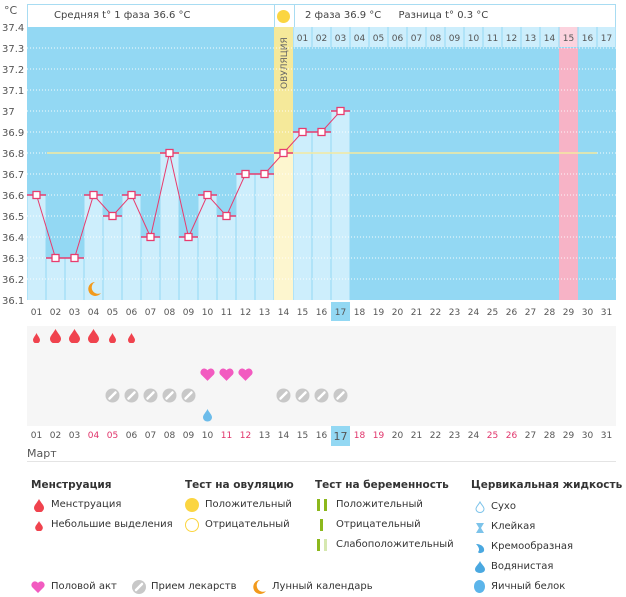  What do you see at coordinates (530, 436) in the screenshot?
I see `bottom-day-label: 27` at bounding box center [530, 436].